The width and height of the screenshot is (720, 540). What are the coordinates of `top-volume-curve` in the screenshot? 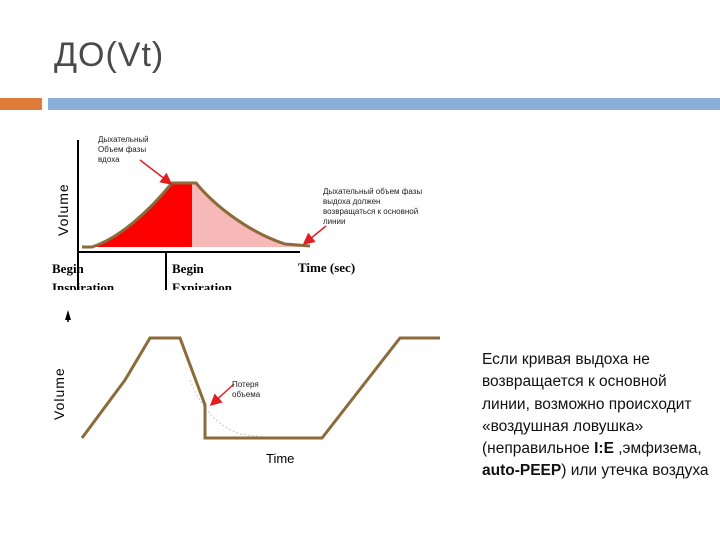 It's located at (196, 215).